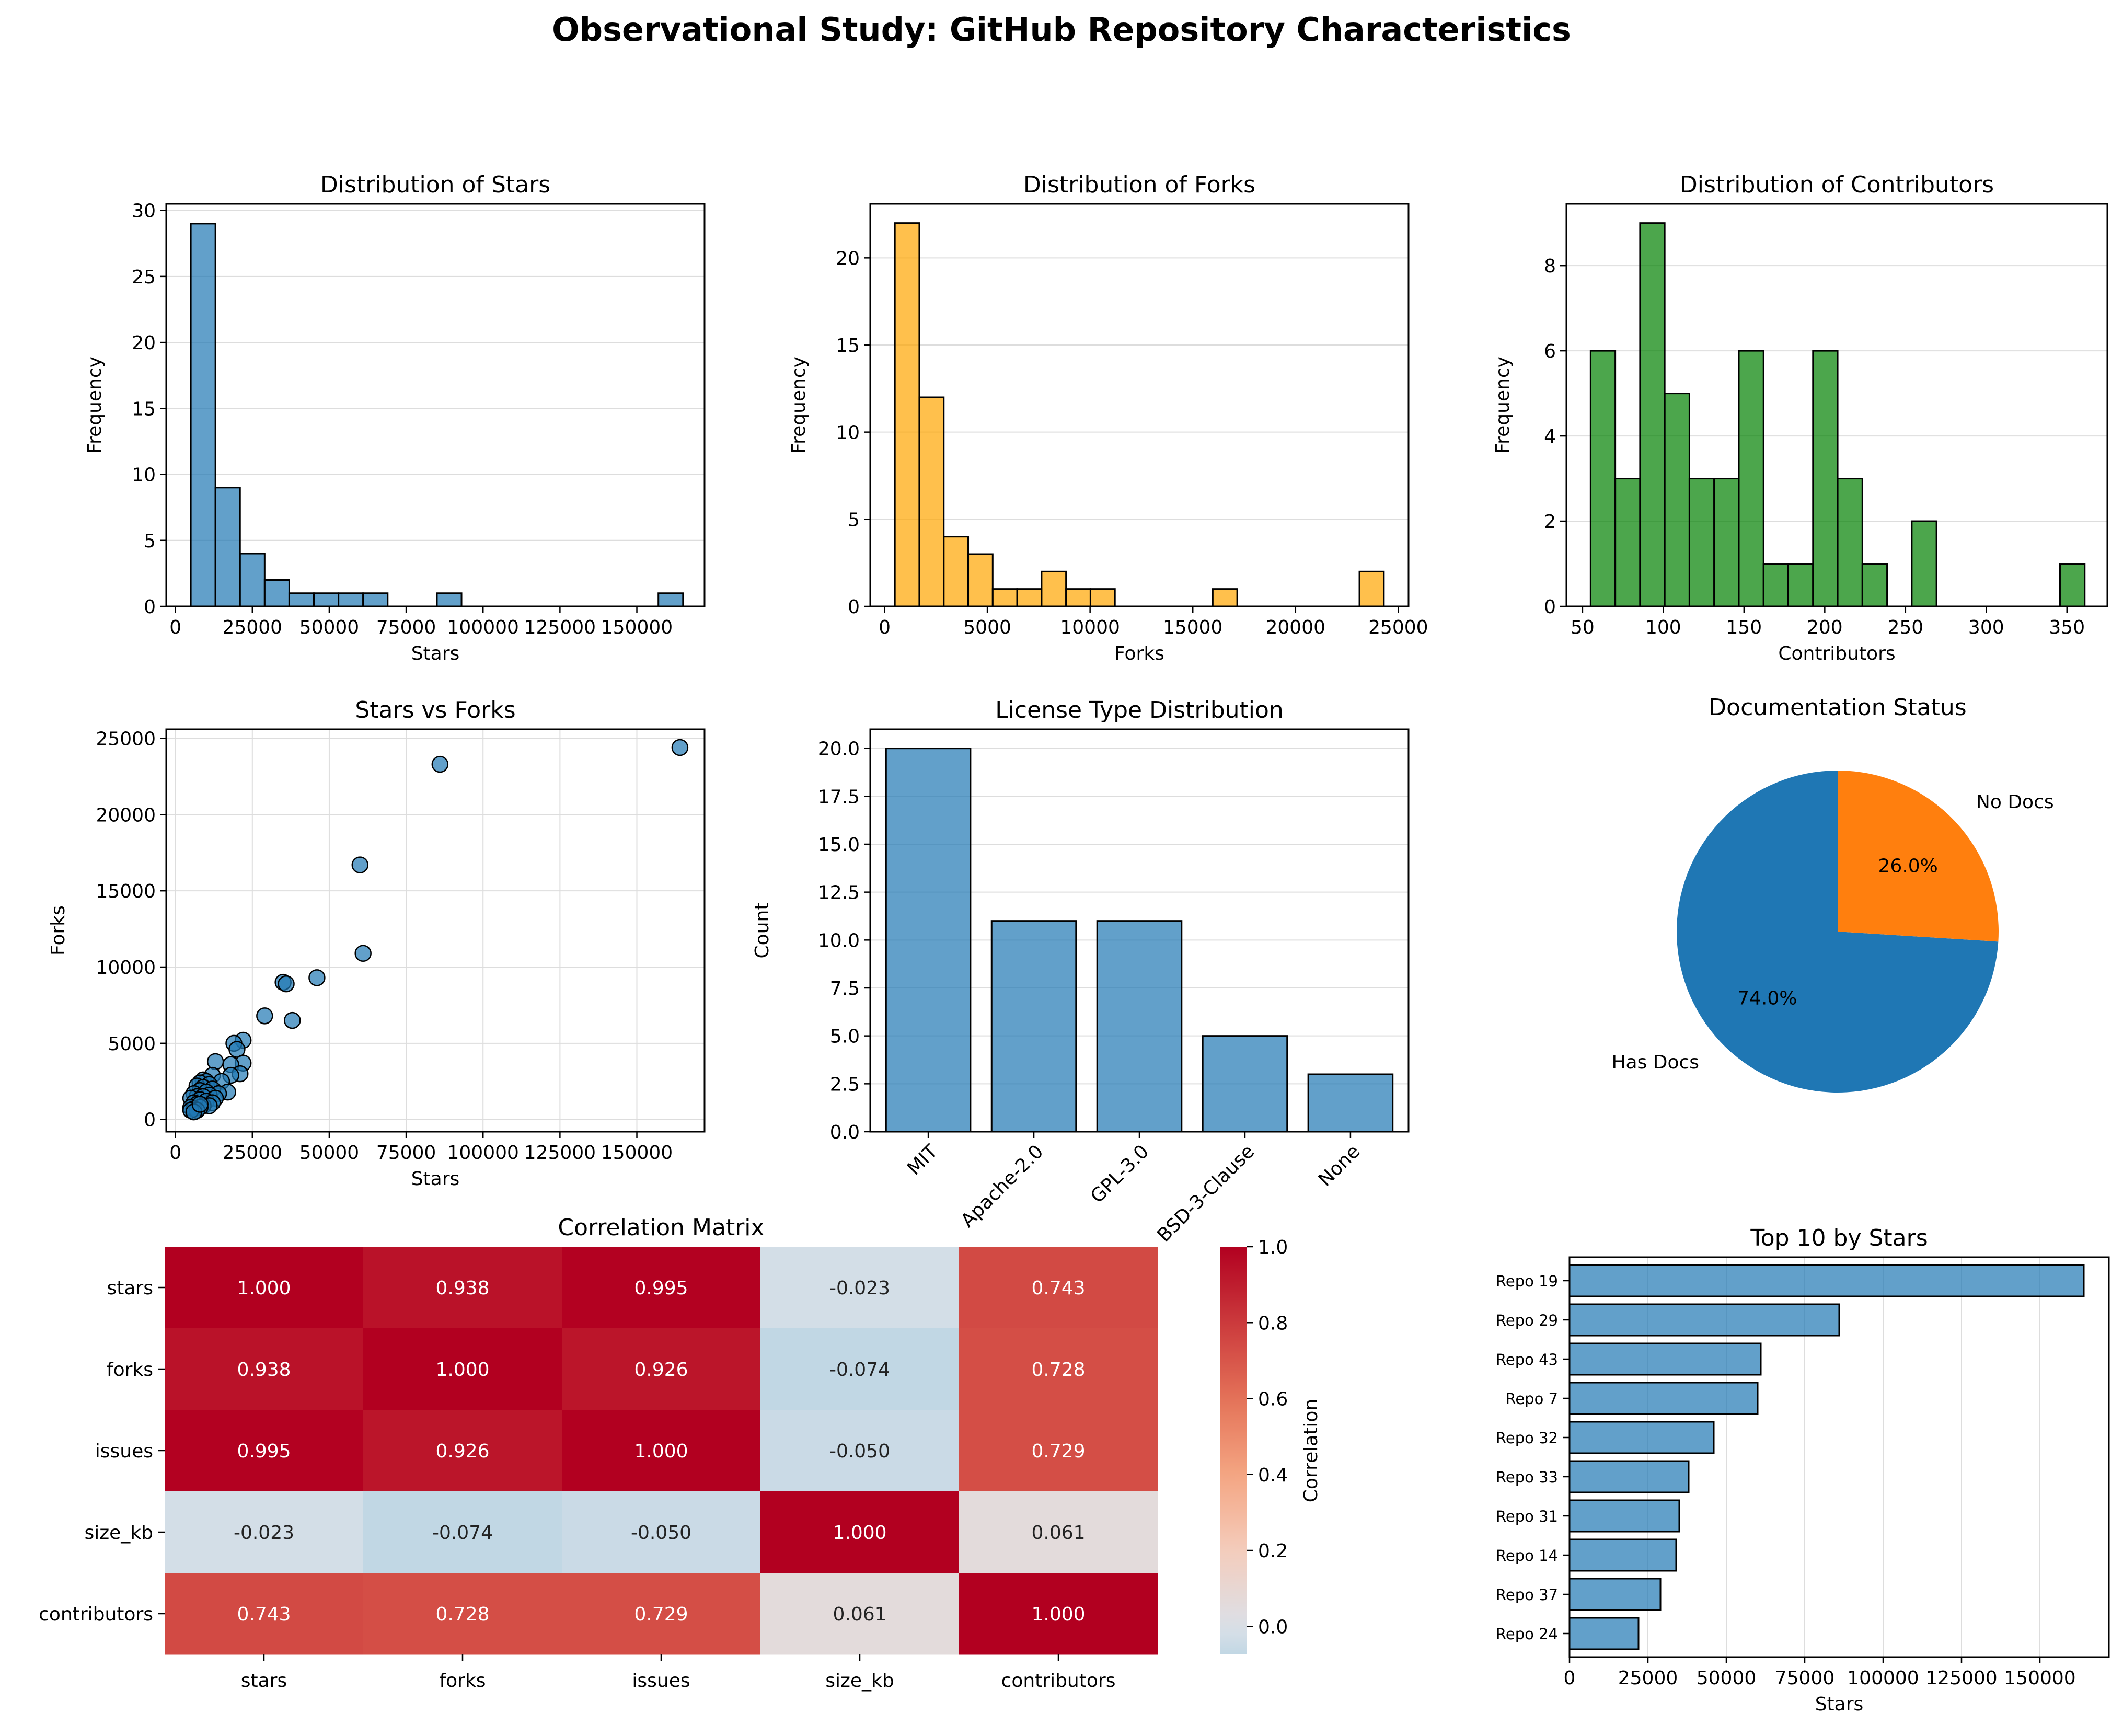 The width and height of the screenshot is (2123, 1736). I want to click on license_bar-ytick-label: 15.0, so click(839, 845).